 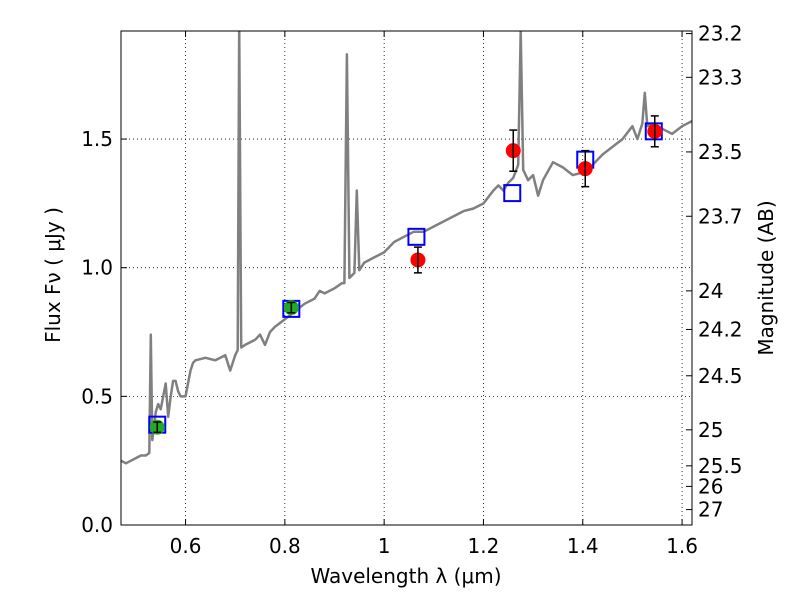 I want to click on y-tick-label: 0.5, so click(x=97, y=396).